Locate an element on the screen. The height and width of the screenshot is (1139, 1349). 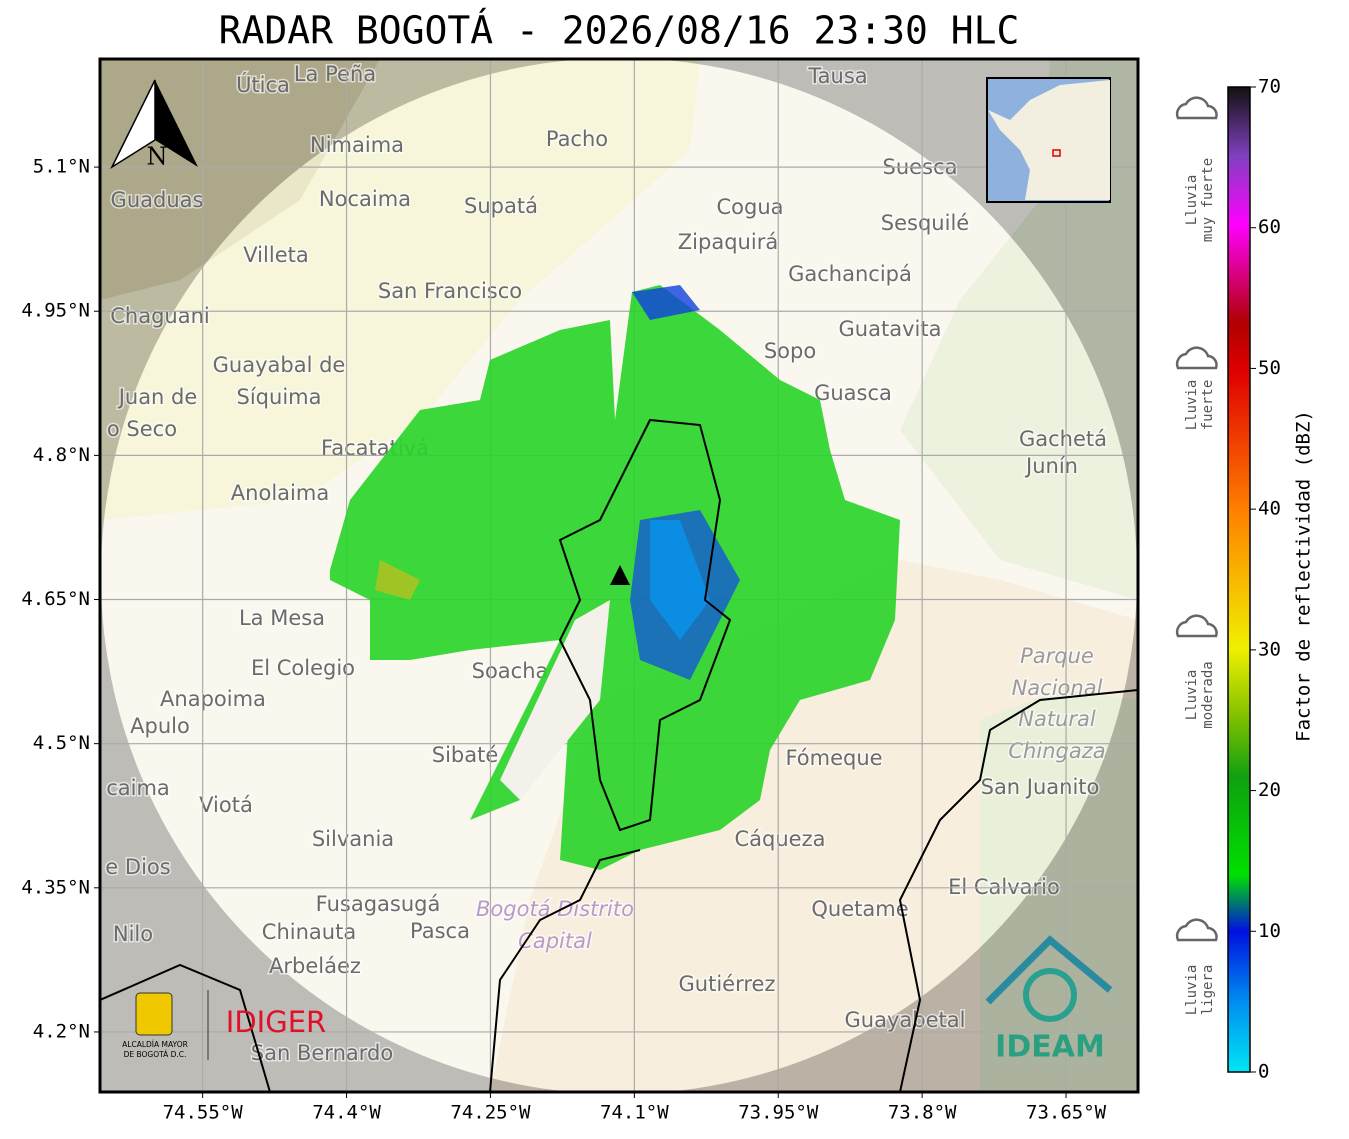
north-label: N is located at coordinates (157, 157).